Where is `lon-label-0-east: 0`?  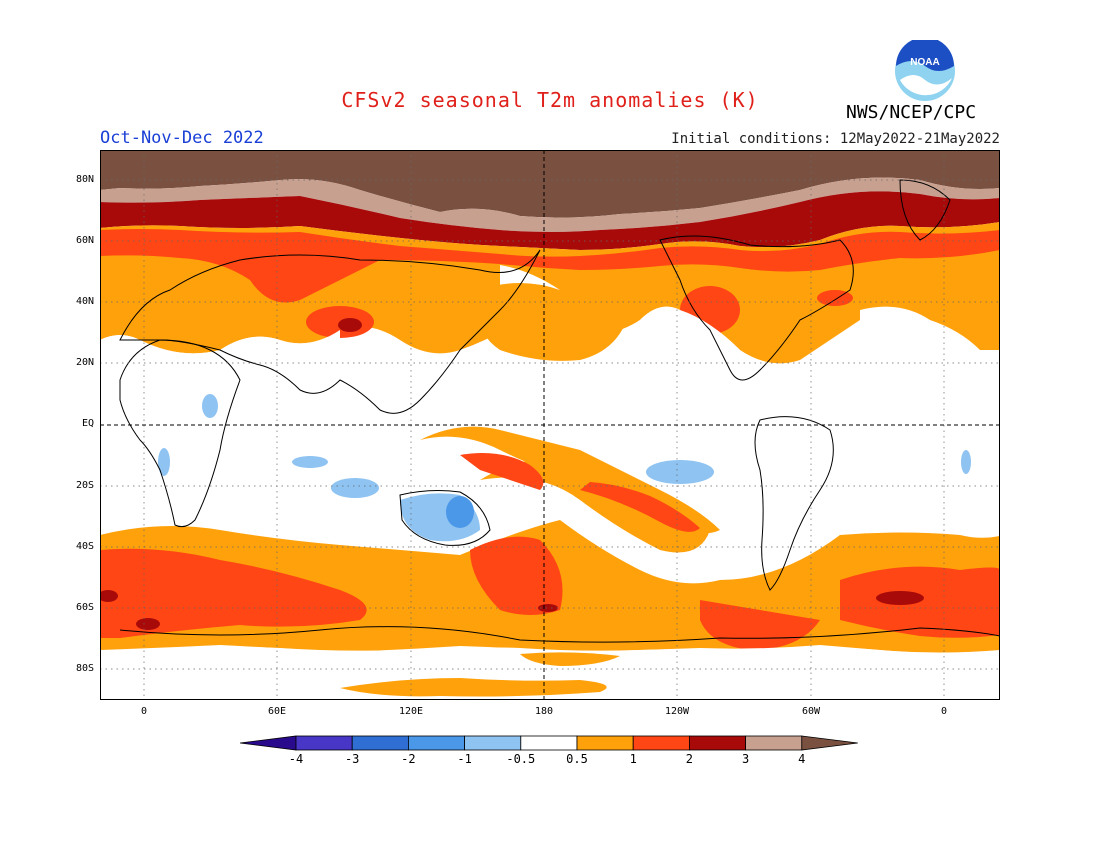 lon-label-0-east: 0 is located at coordinates (944, 711).